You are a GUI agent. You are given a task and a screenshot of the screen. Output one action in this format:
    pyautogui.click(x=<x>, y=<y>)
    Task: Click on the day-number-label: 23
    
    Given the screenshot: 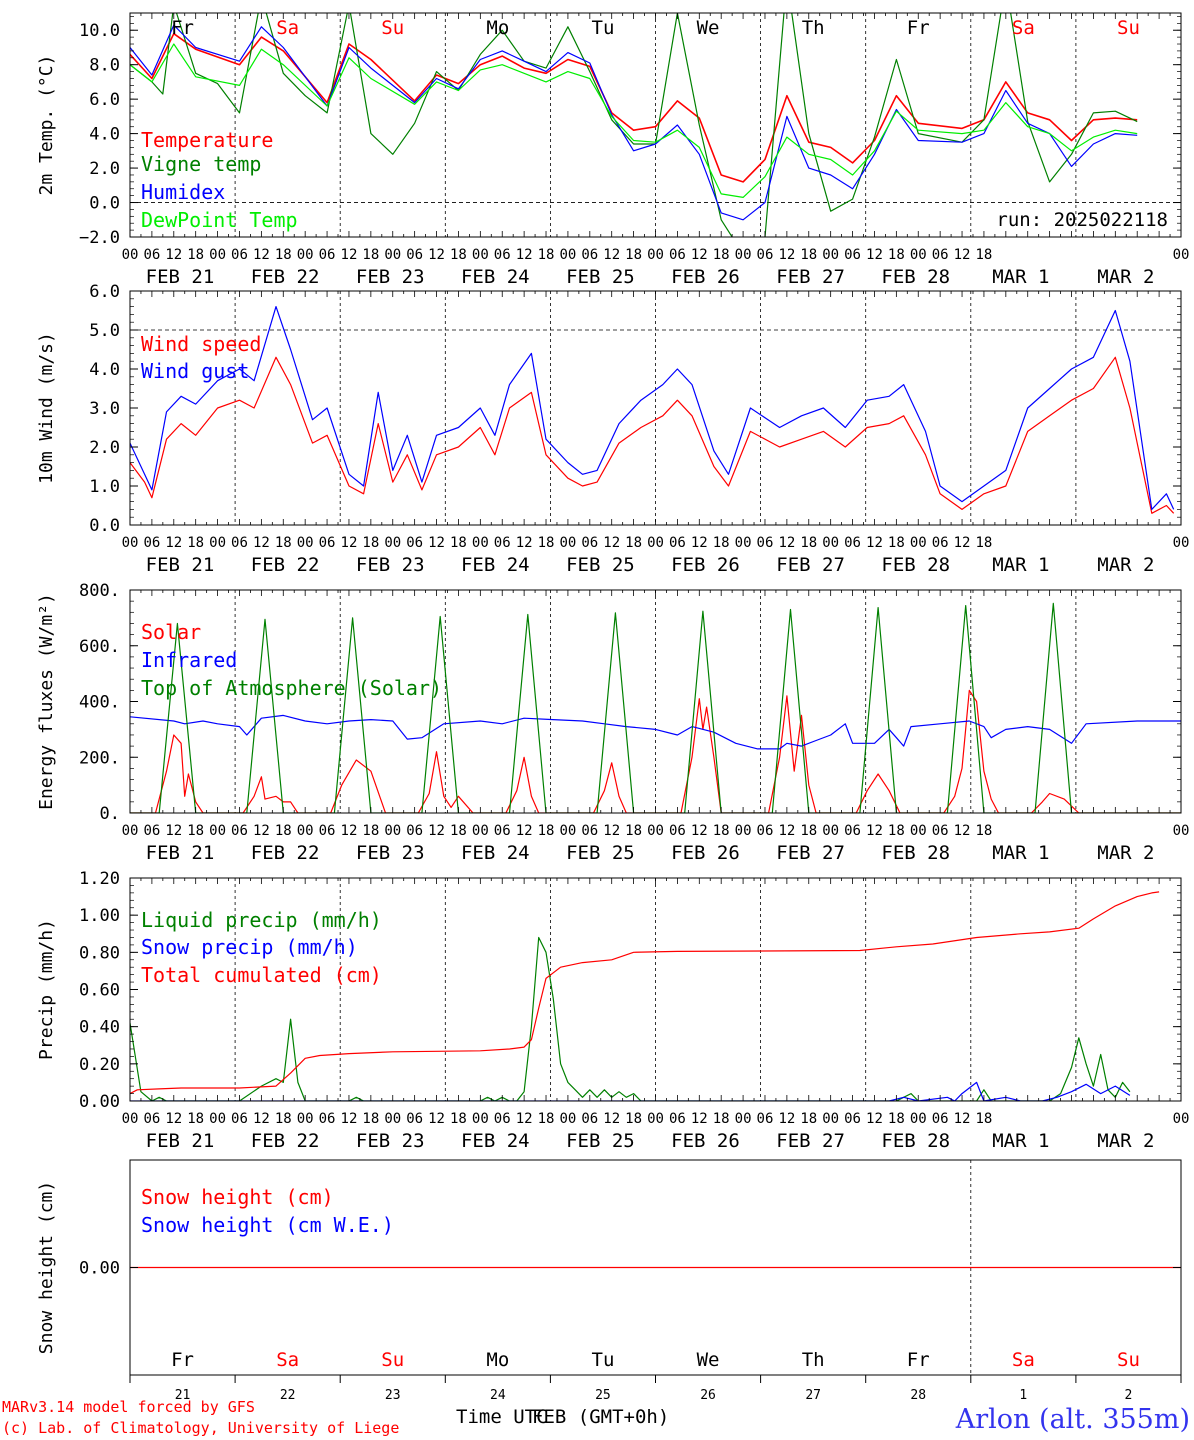 What is the action you would take?
    pyautogui.click(x=393, y=1395)
    